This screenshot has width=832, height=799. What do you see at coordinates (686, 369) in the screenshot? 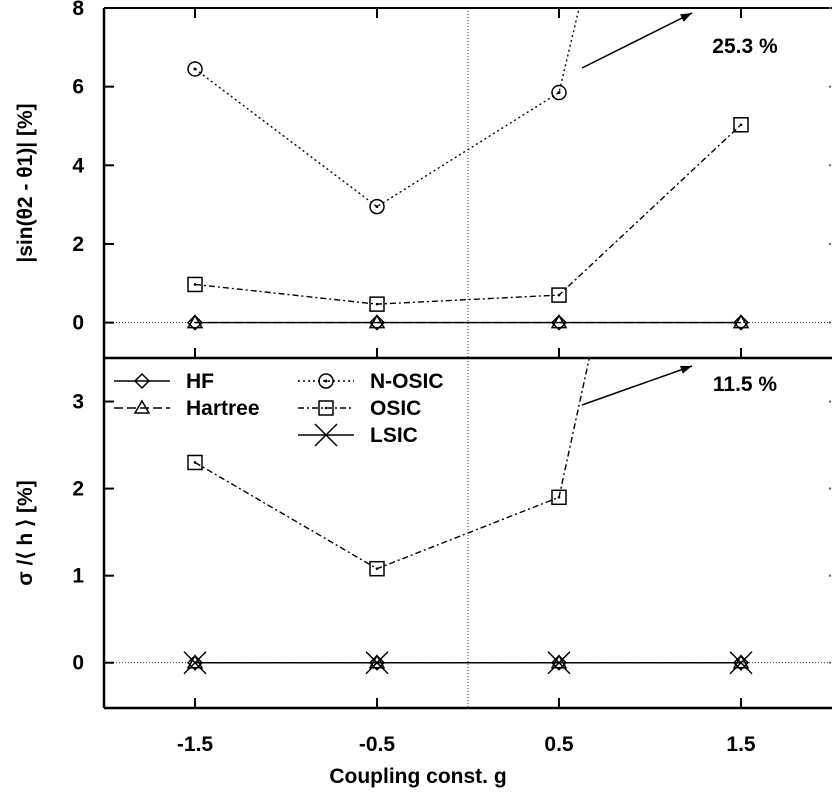
I see `annotation-arrowhead-bottom` at bounding box center [686, 369].